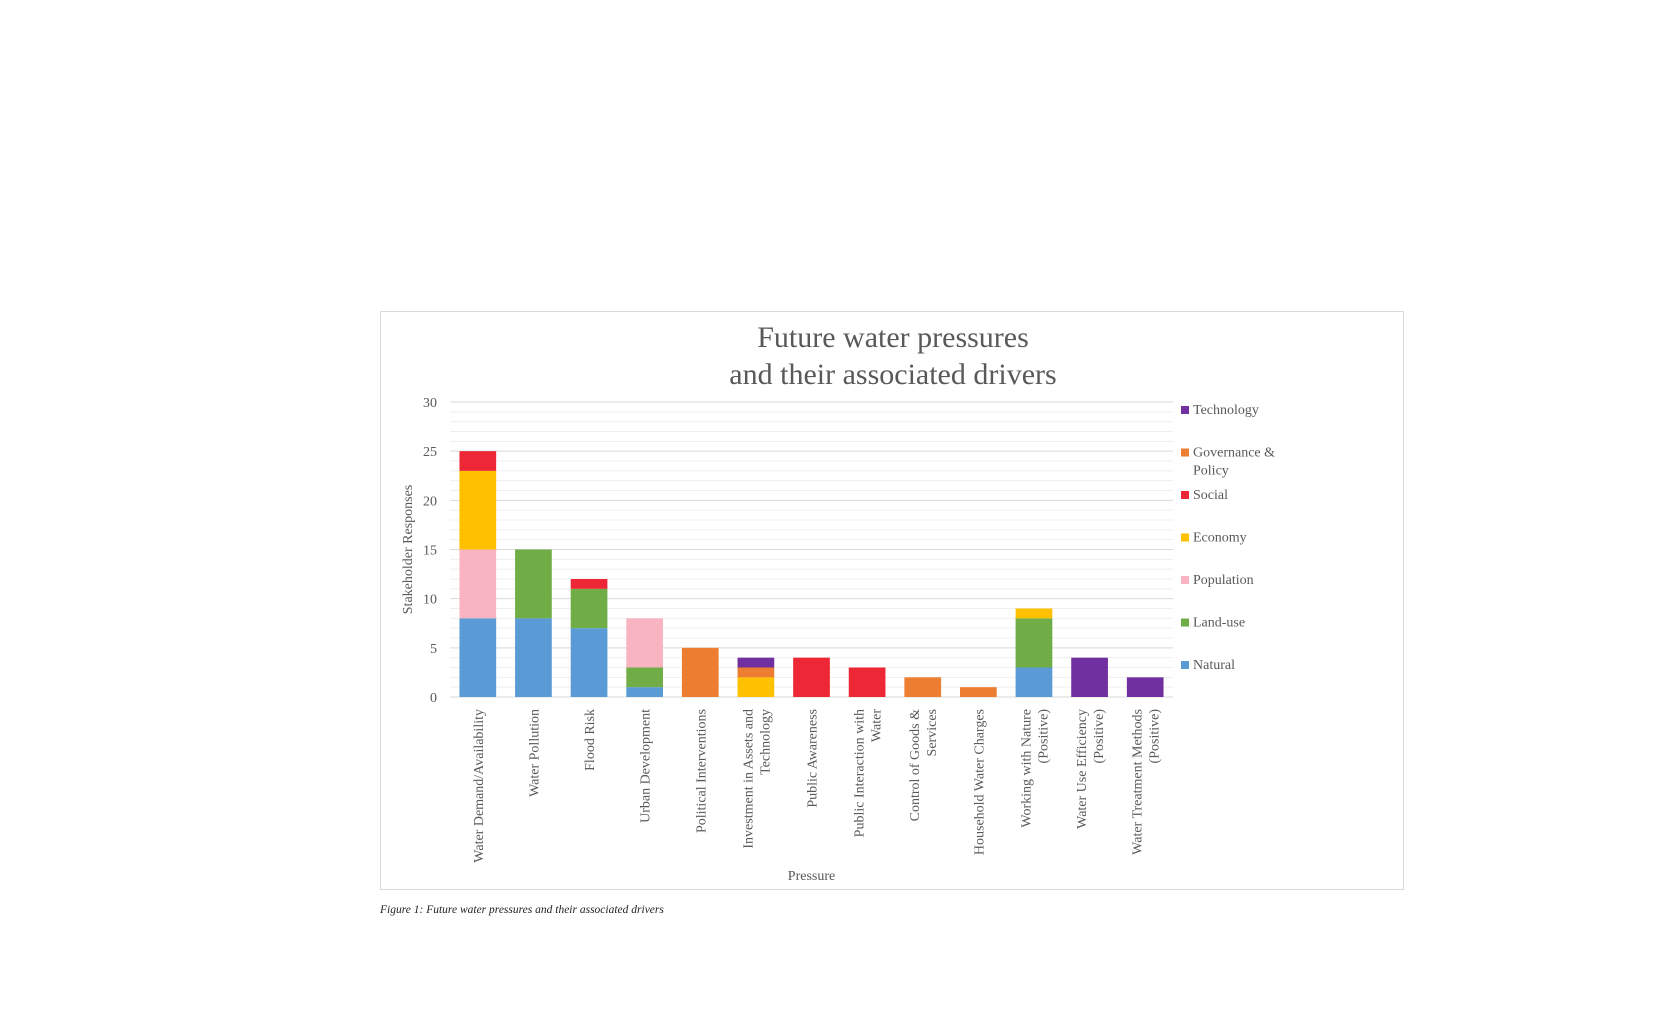  Describe the element at coordinates (915, 765) in the screenshot. I see `x-tick-label-line: Control of Goods &` at that location.